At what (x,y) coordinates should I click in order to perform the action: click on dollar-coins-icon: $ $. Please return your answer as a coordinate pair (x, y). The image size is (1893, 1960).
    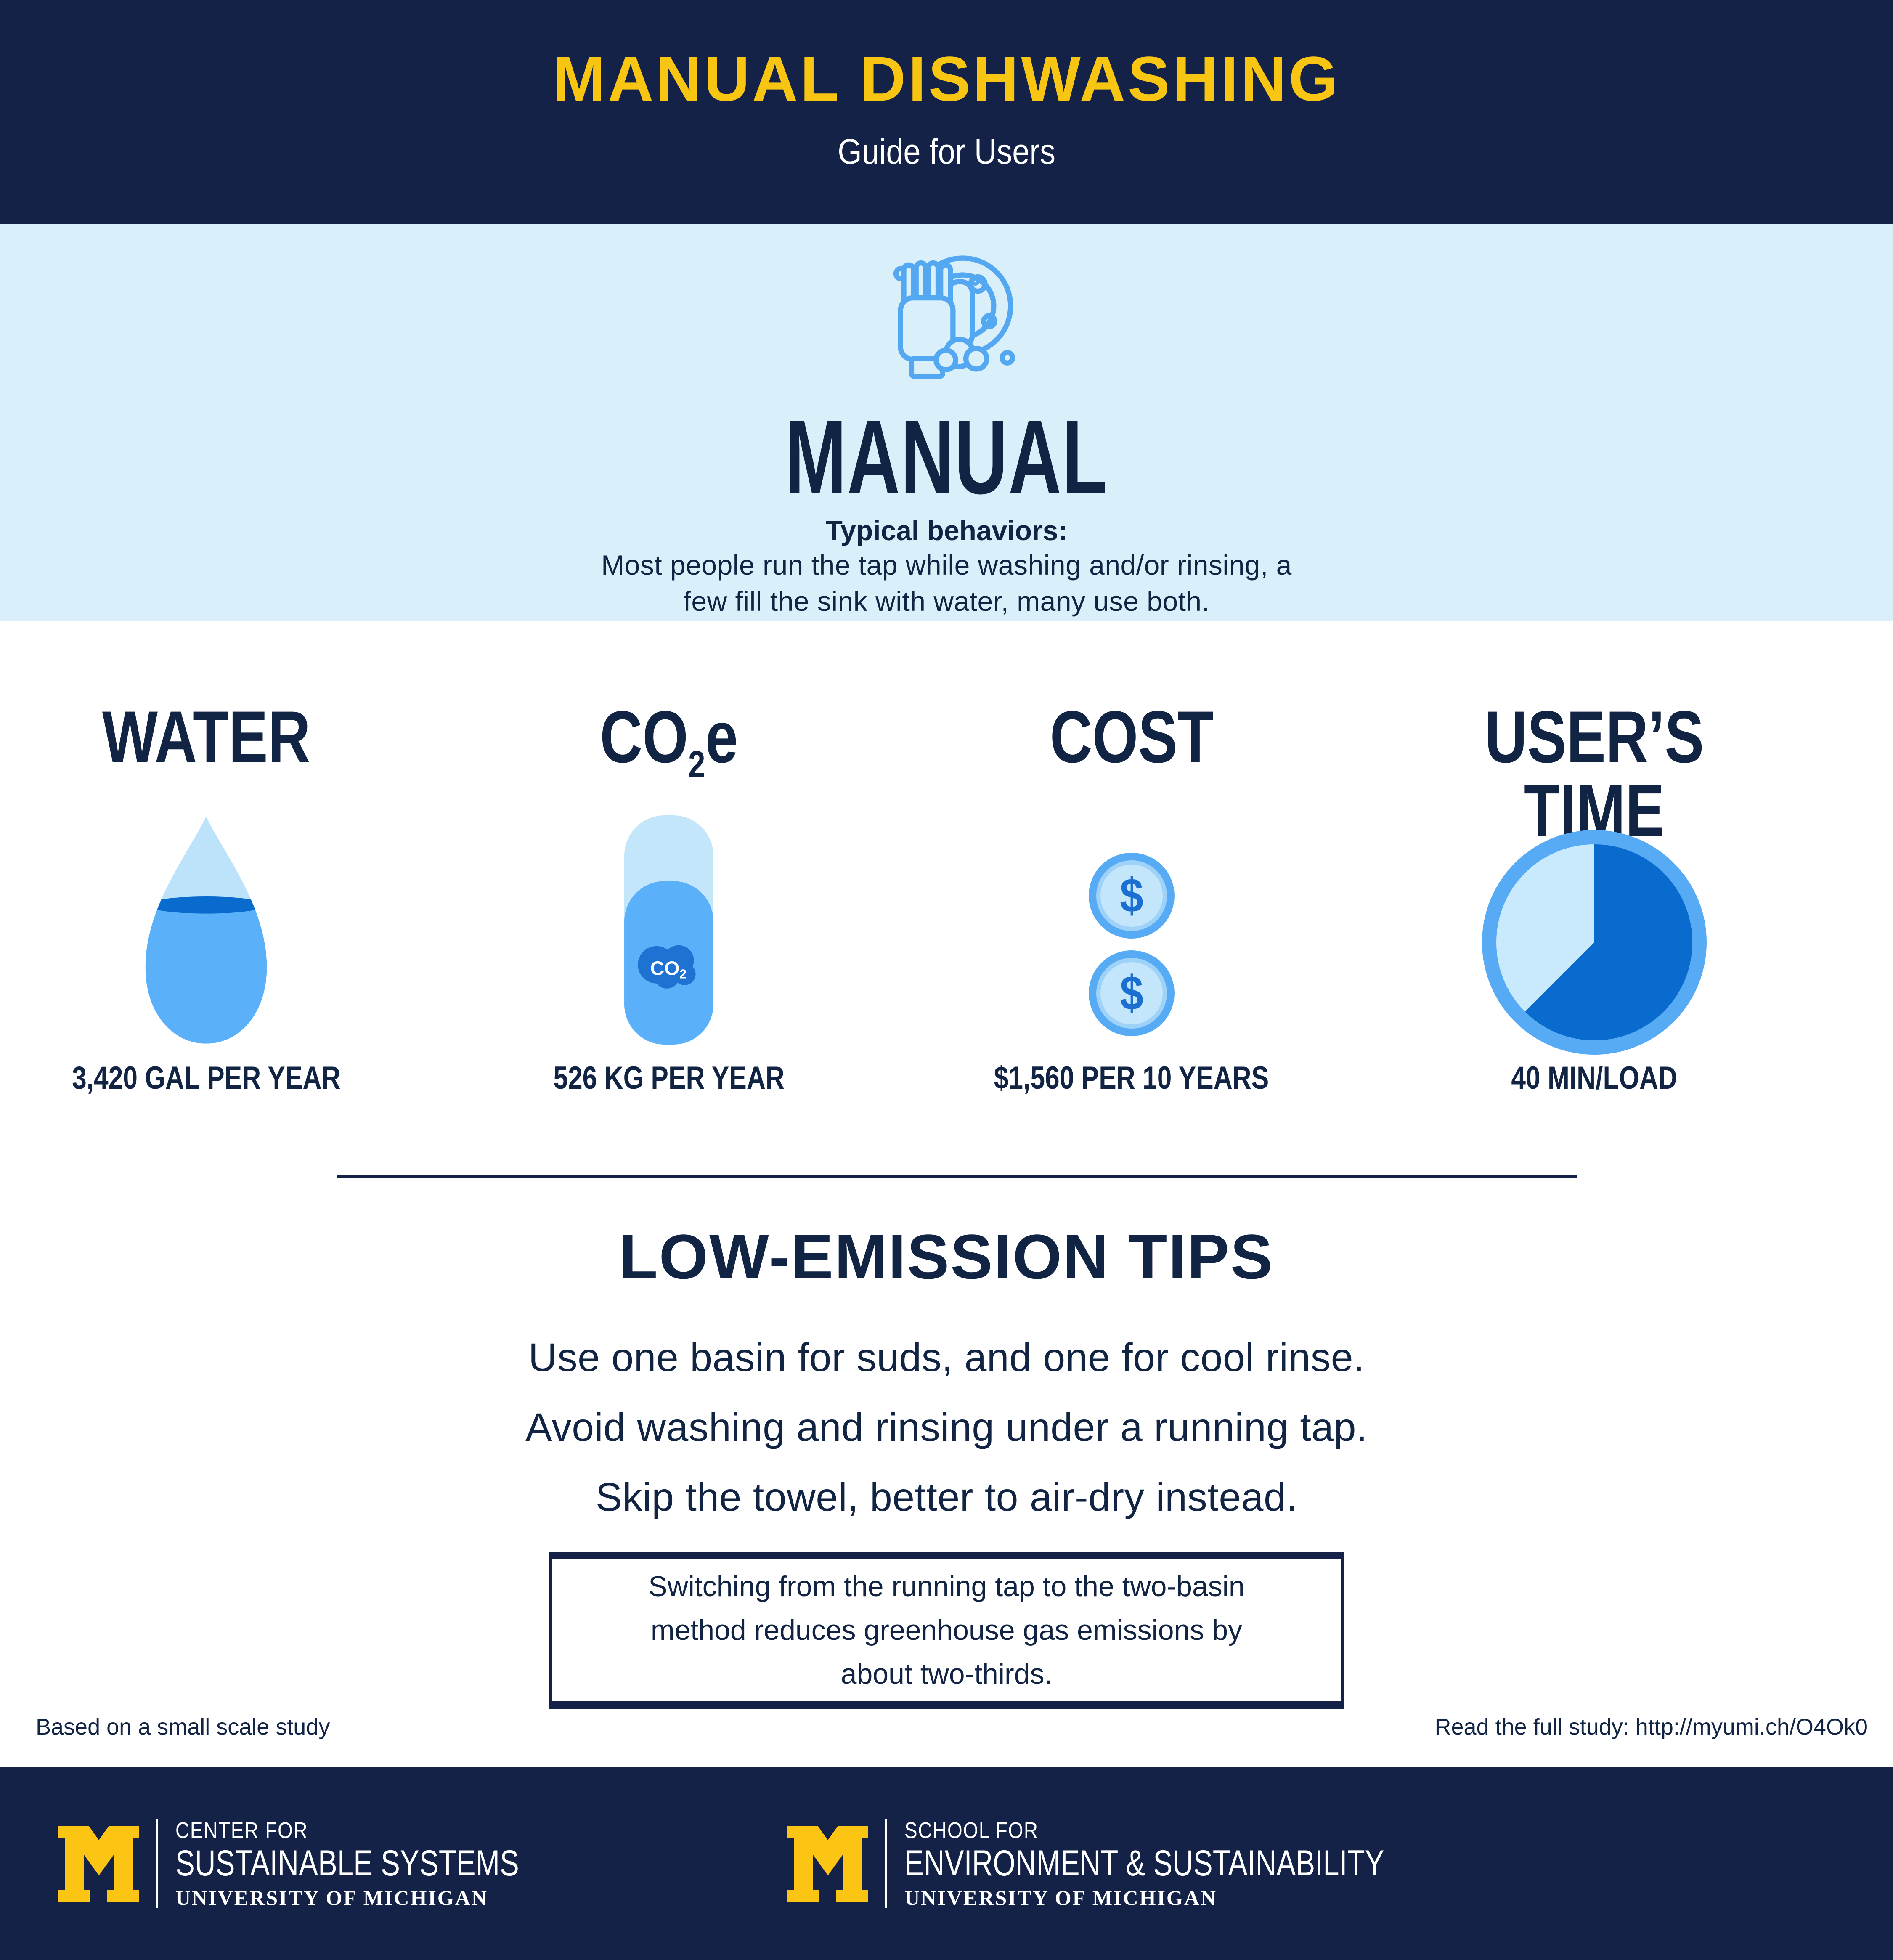
    Looking at the image, I should click on (1132, 944).